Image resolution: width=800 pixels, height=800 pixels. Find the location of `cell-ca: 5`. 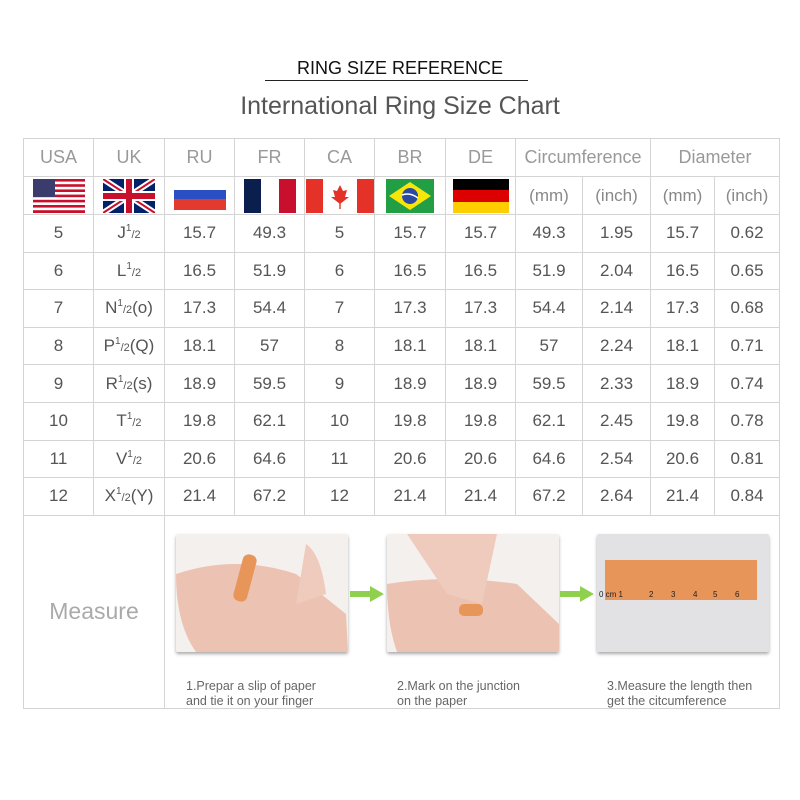

cell-ca: 5 is located at coordinates (339, 233).